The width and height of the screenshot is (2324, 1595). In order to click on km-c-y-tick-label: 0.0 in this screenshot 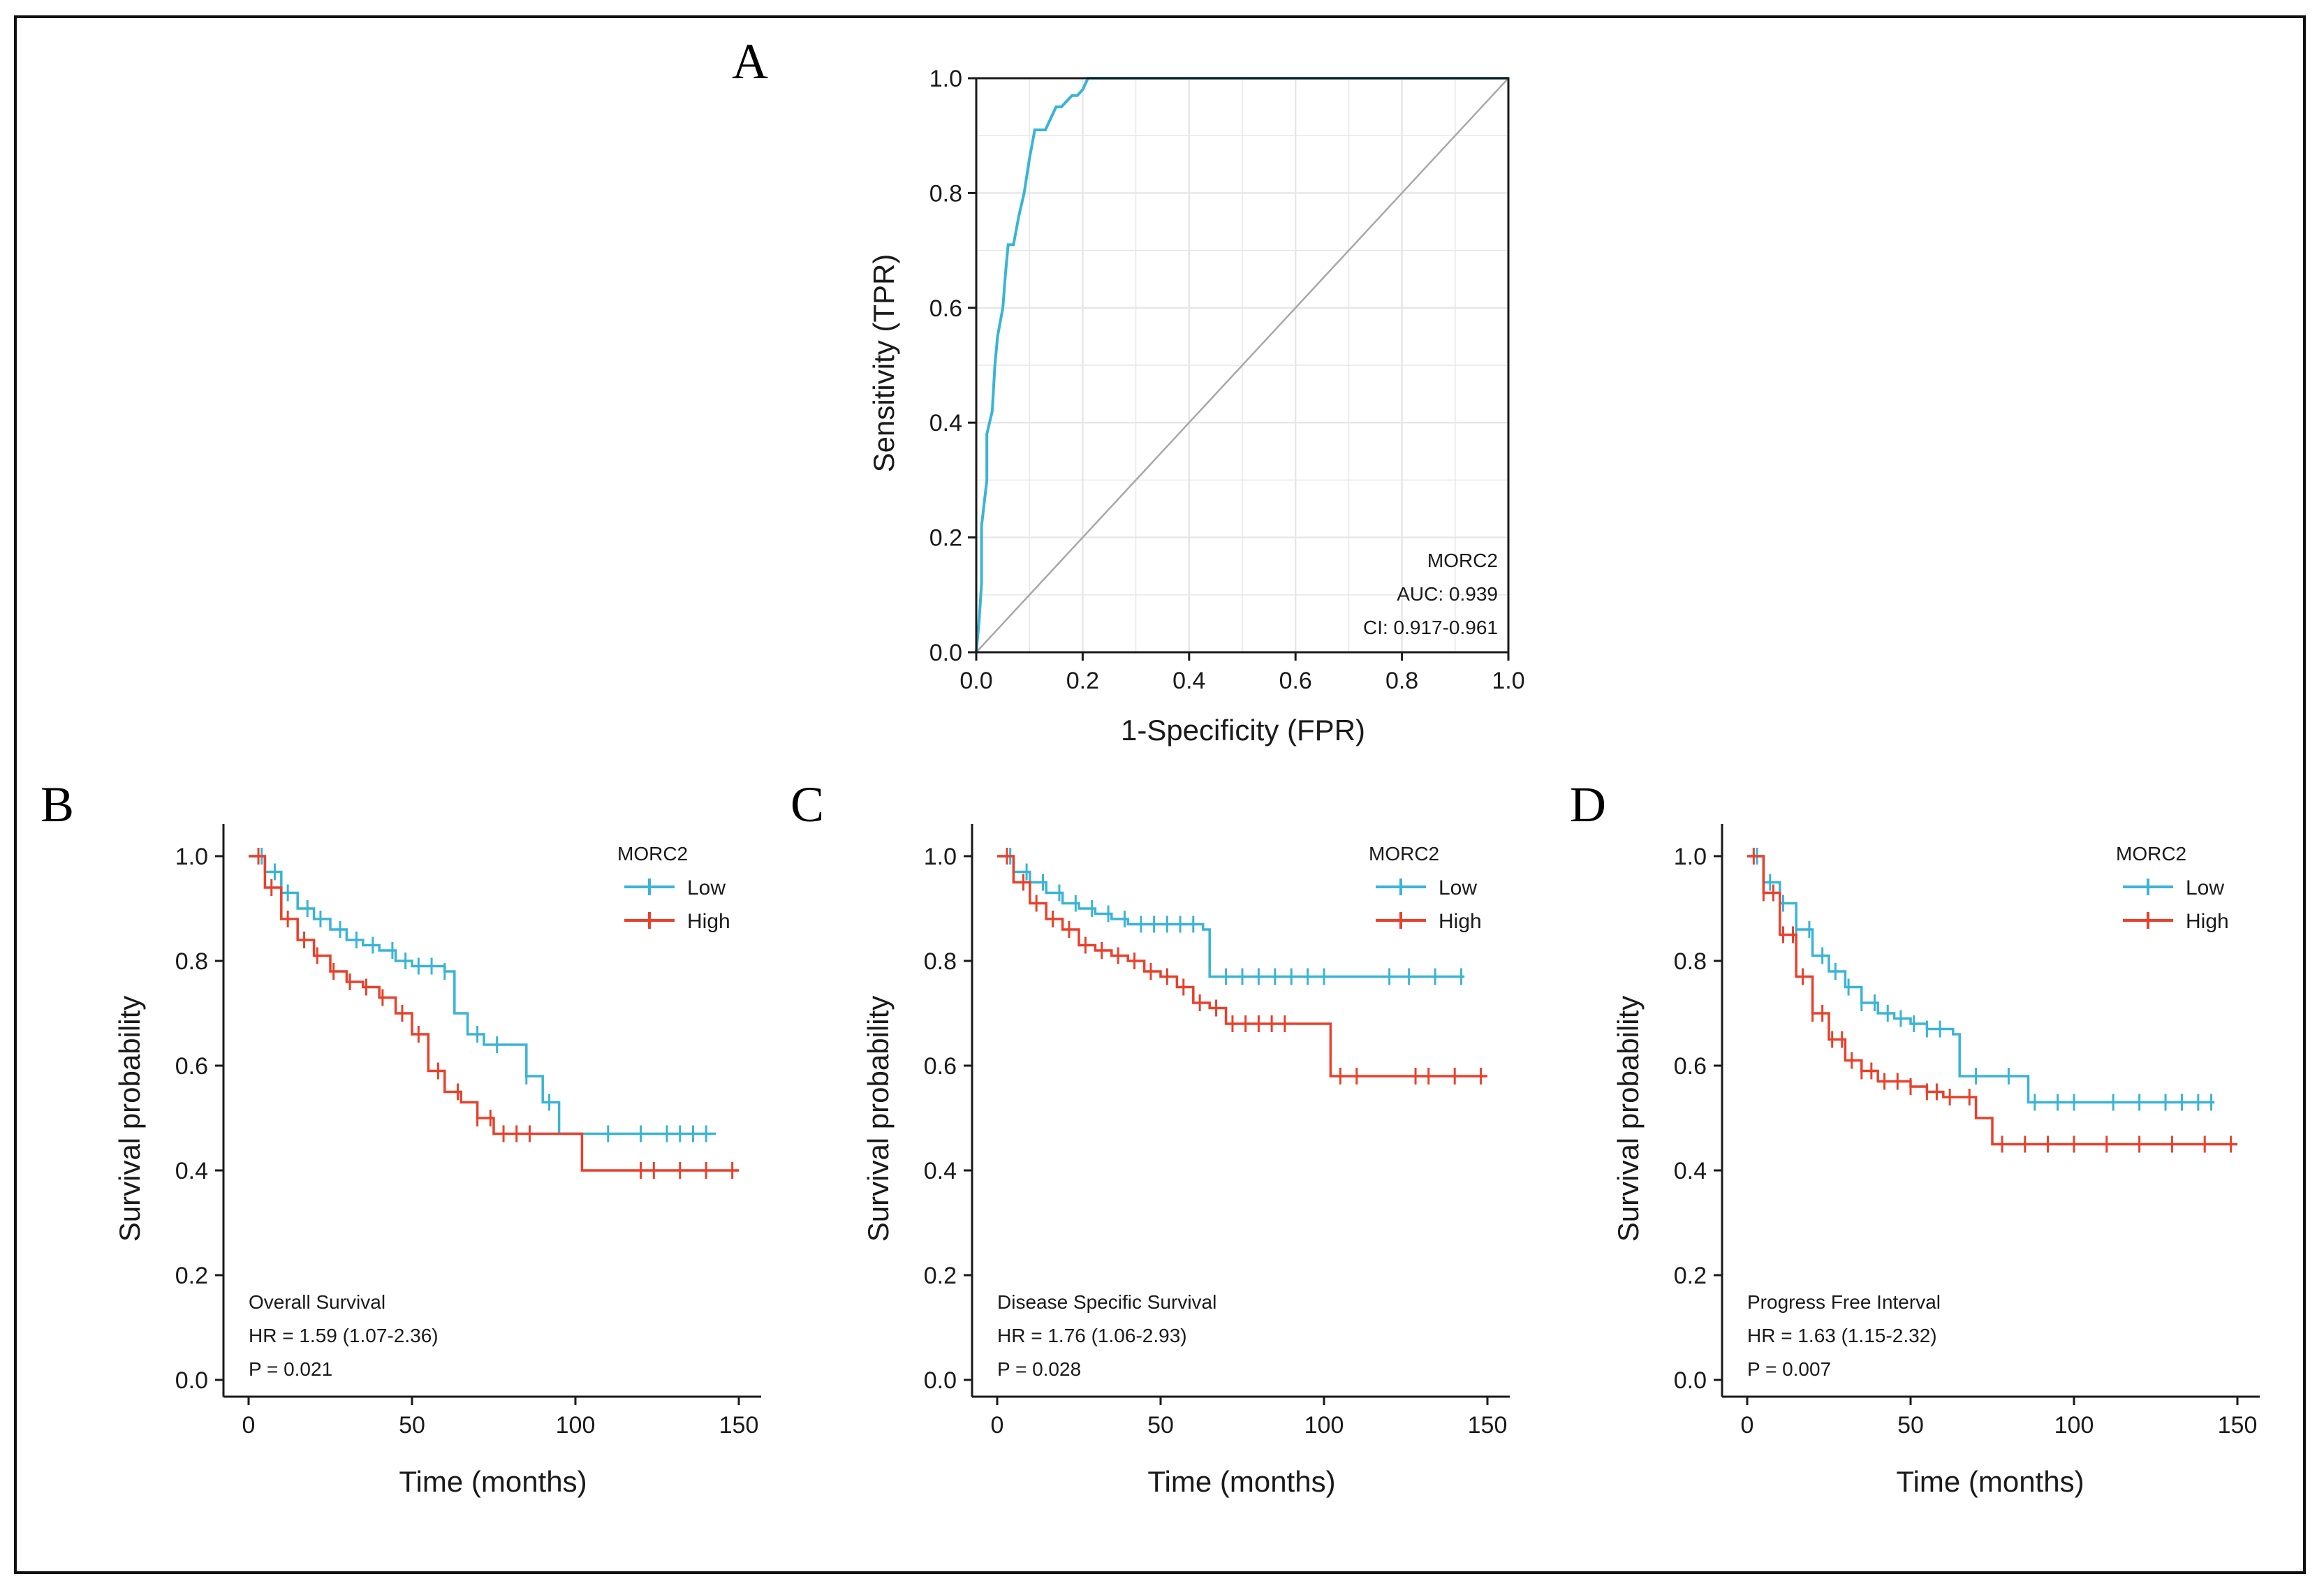, I will do `click(940, 1380)`.